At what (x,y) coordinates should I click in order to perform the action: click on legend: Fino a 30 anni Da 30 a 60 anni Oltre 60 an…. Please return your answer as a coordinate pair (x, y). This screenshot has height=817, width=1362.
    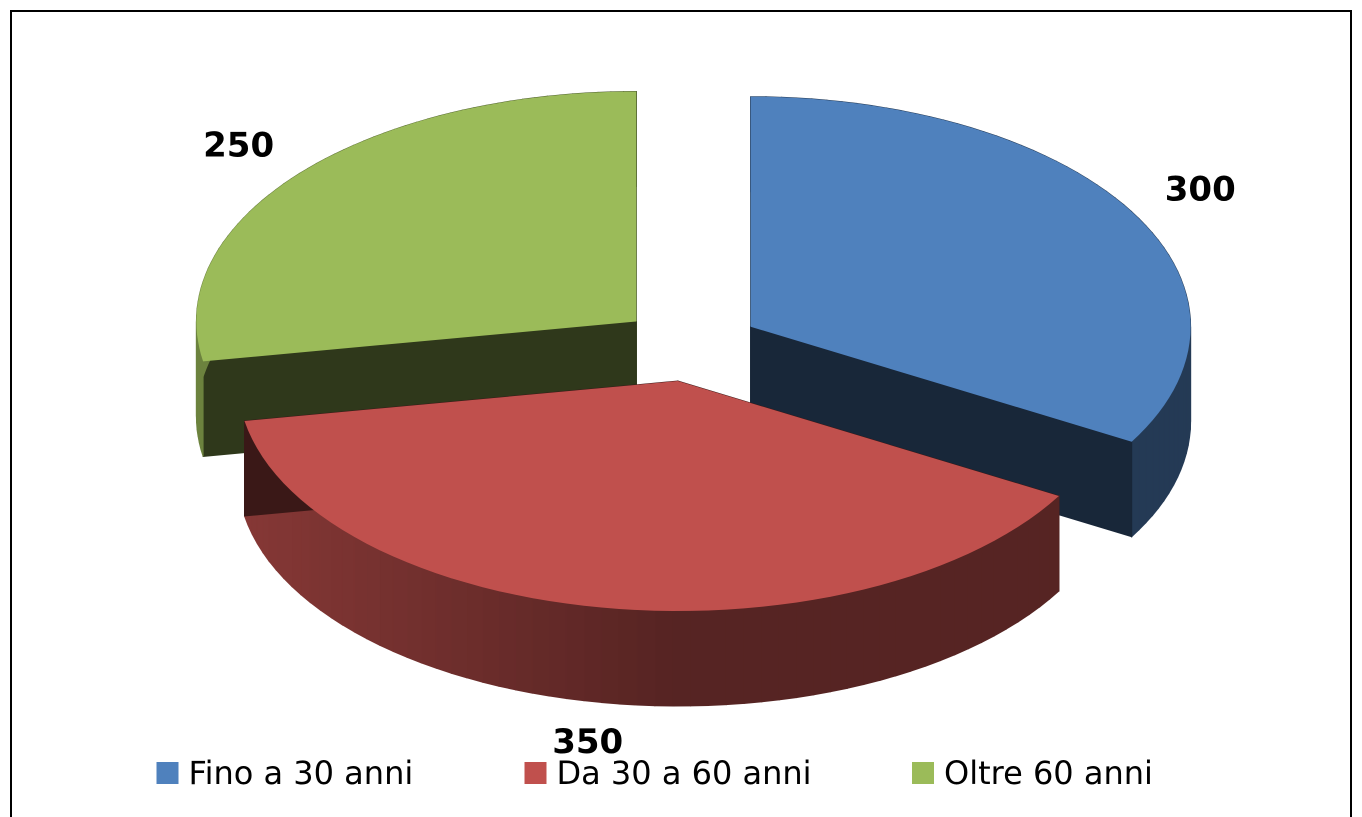
    Looking at the image, I should click on (654, 773).